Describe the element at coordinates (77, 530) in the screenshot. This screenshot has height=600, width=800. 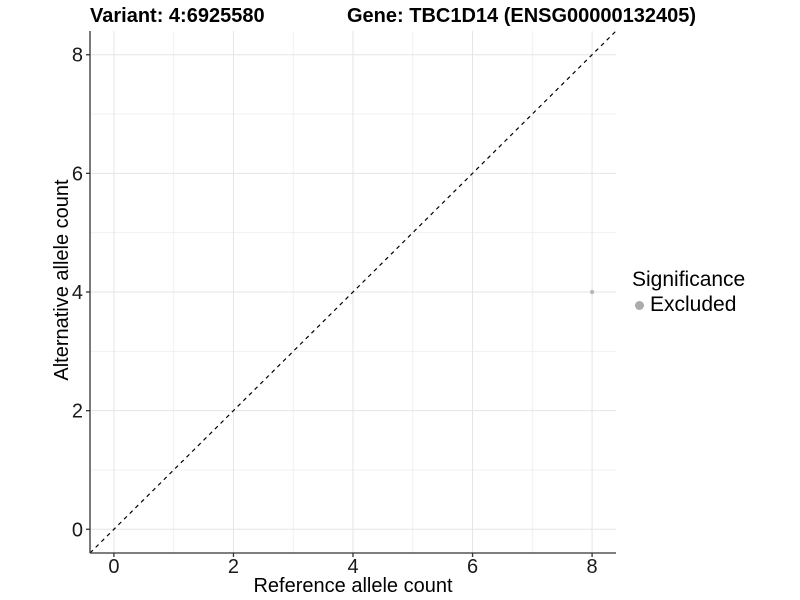
I see `y-tick-label: 0` at that location.